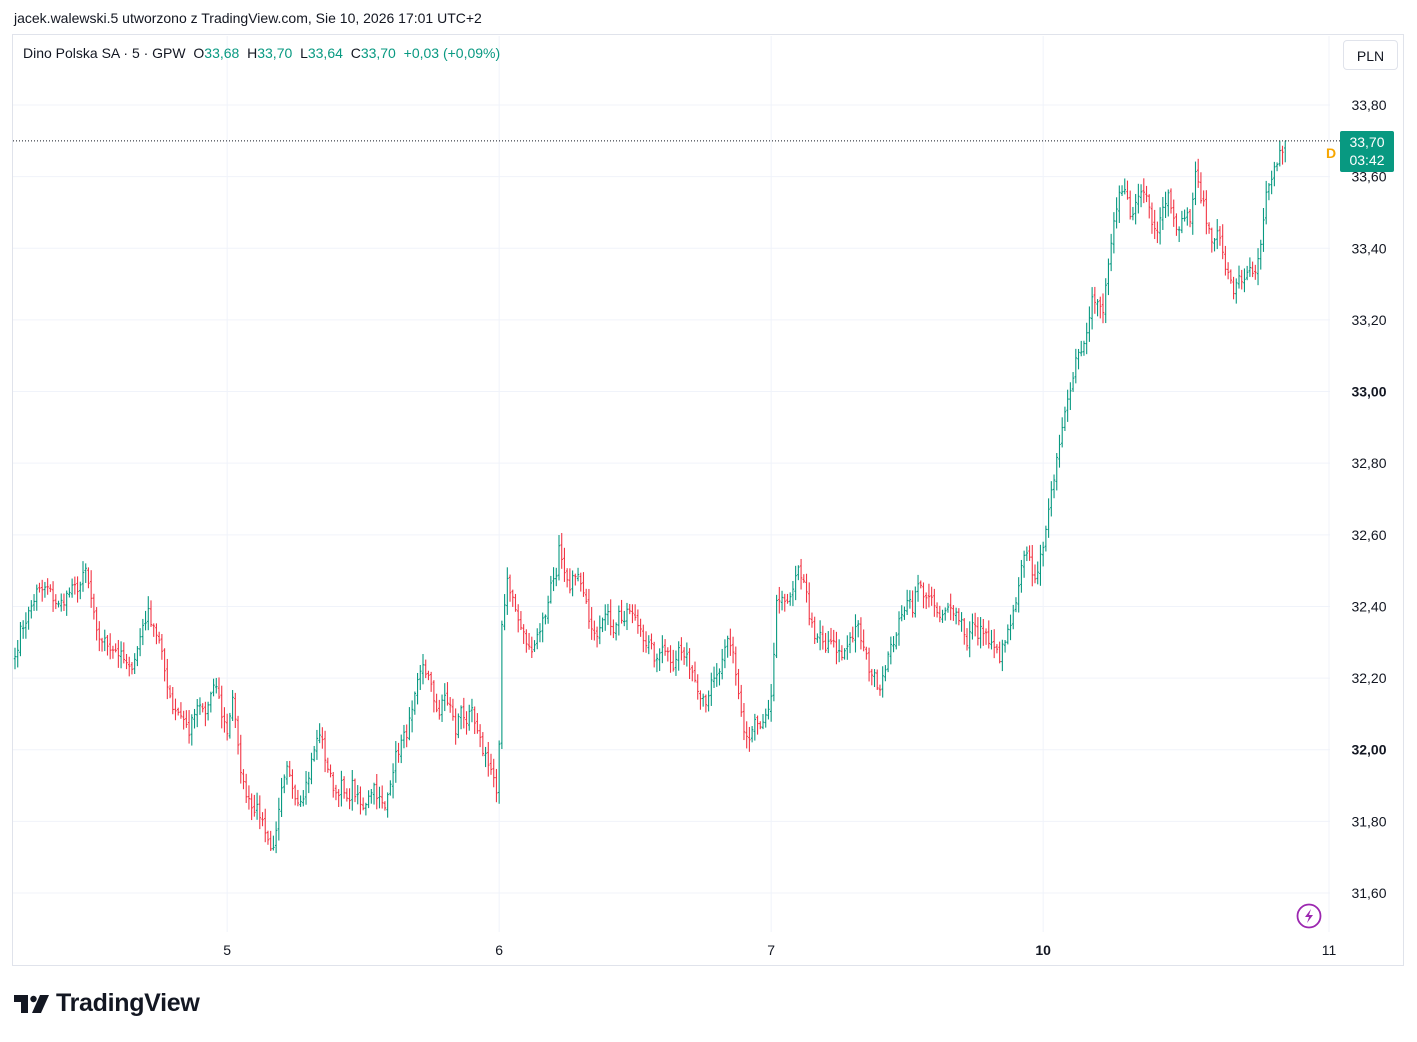 This screenshot has width=1417, height=1042. What do you see at coordinates (1368, 463) in the screenshot?
I see `y-tick-label: 32,80` at bounding box center [1368, 463].